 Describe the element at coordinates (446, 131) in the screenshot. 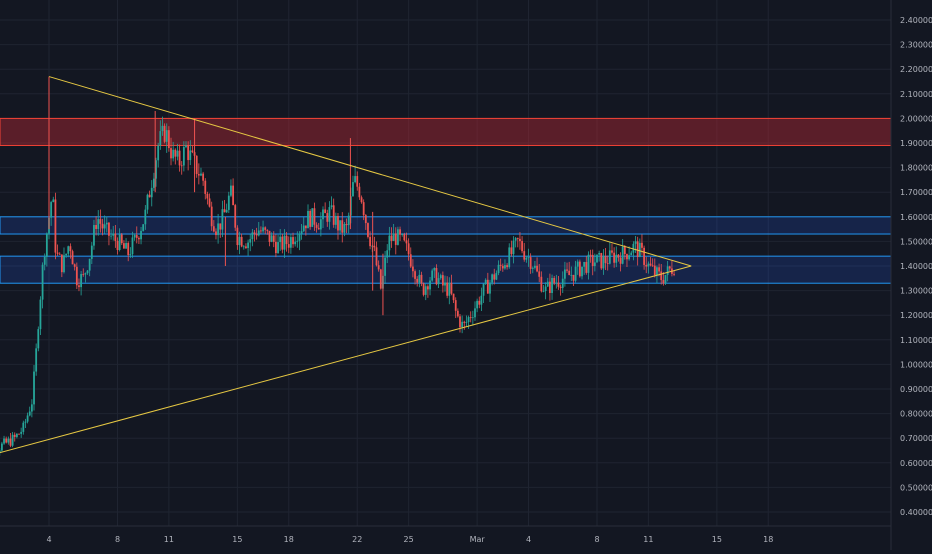

I see `resistance-zone` at that location.